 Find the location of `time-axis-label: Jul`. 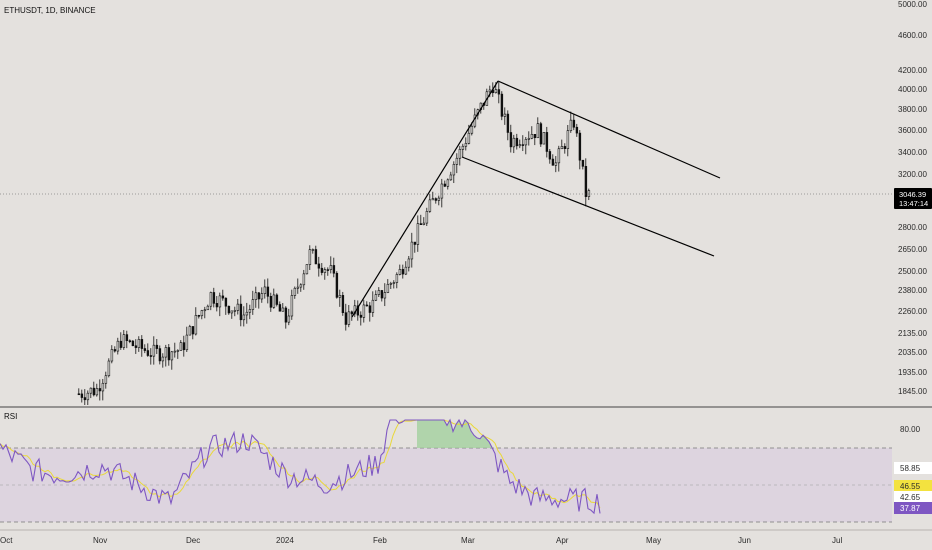

time-axis-label: Jul is located at coordinates (837, 540).